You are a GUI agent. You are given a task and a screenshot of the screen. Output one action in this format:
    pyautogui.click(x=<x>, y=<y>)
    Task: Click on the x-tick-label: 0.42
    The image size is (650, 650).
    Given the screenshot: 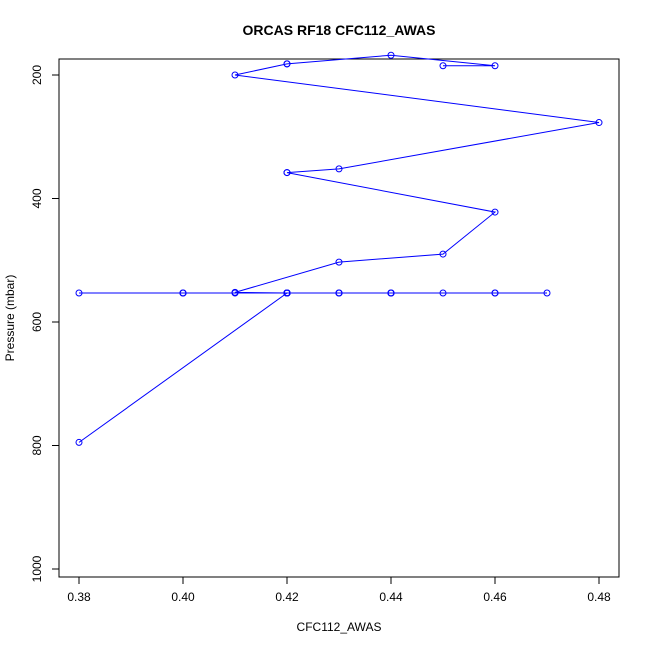 What is the action you would take?
    pyautogui.click(x=287, y=597)
    